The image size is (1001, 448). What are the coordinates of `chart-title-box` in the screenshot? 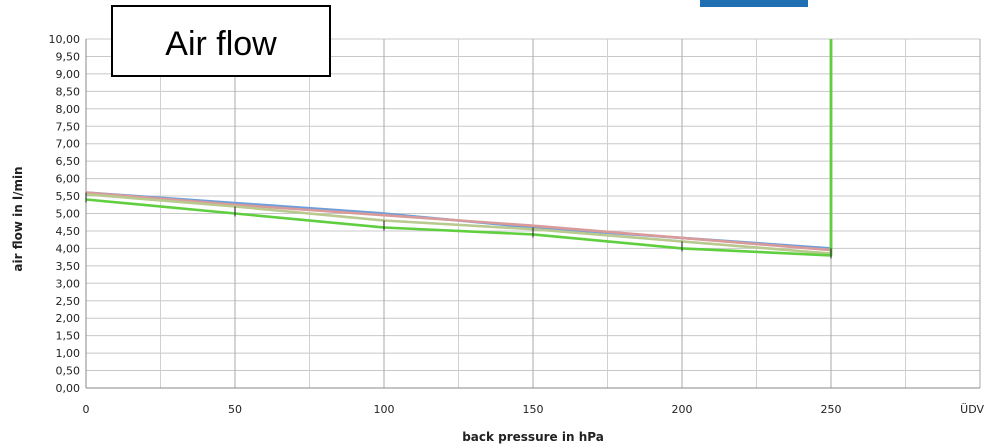 It's located at (221, 41).